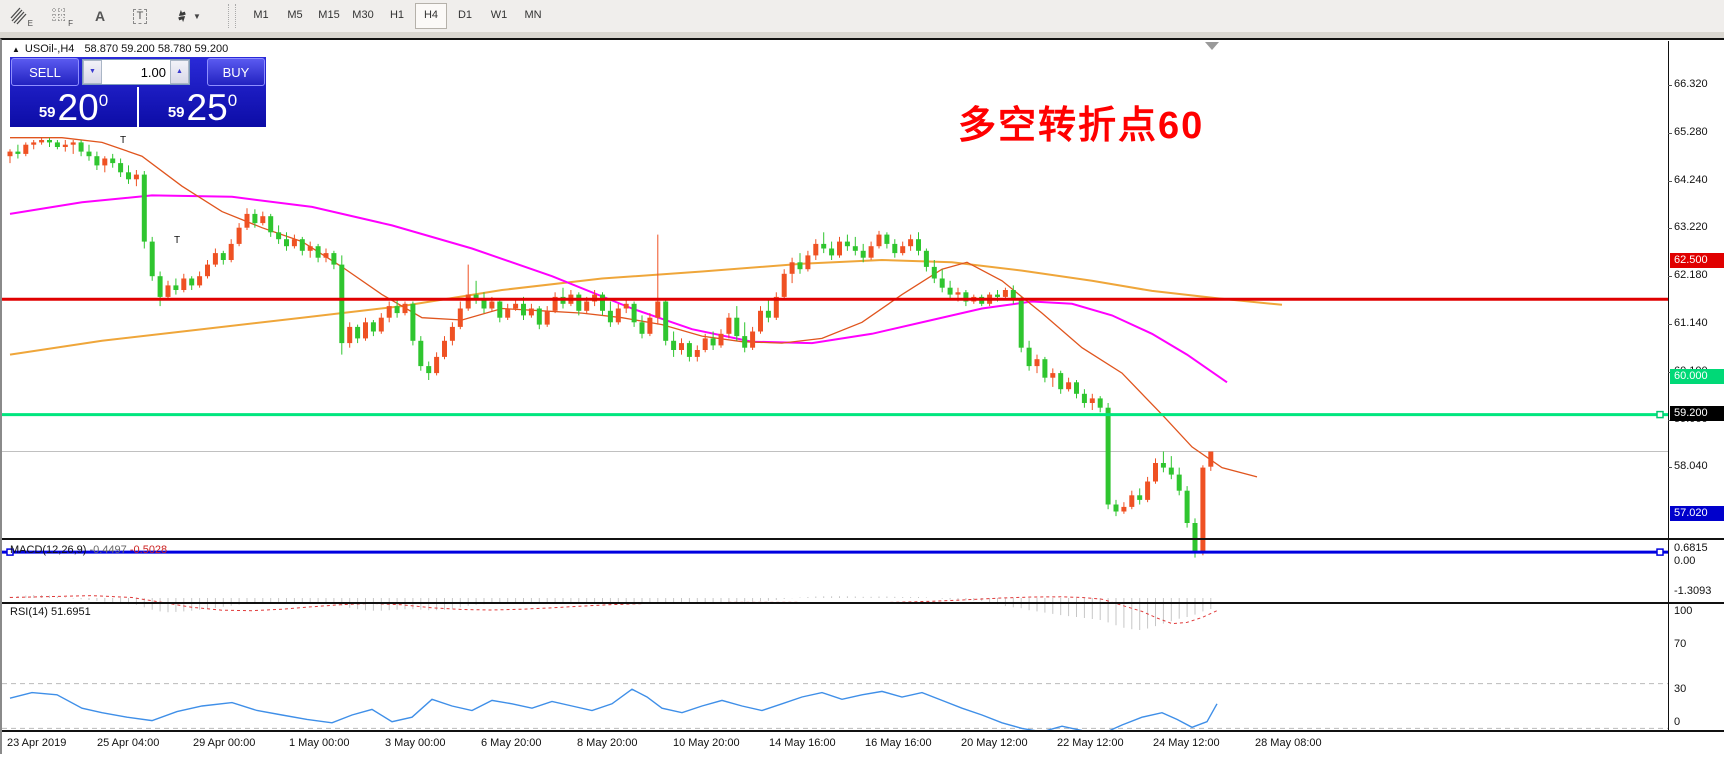 Image resolution: width=1724 pixels, height=768 pixels. I want to click on price-axis-tick: 62.180, so click(1688, 275).